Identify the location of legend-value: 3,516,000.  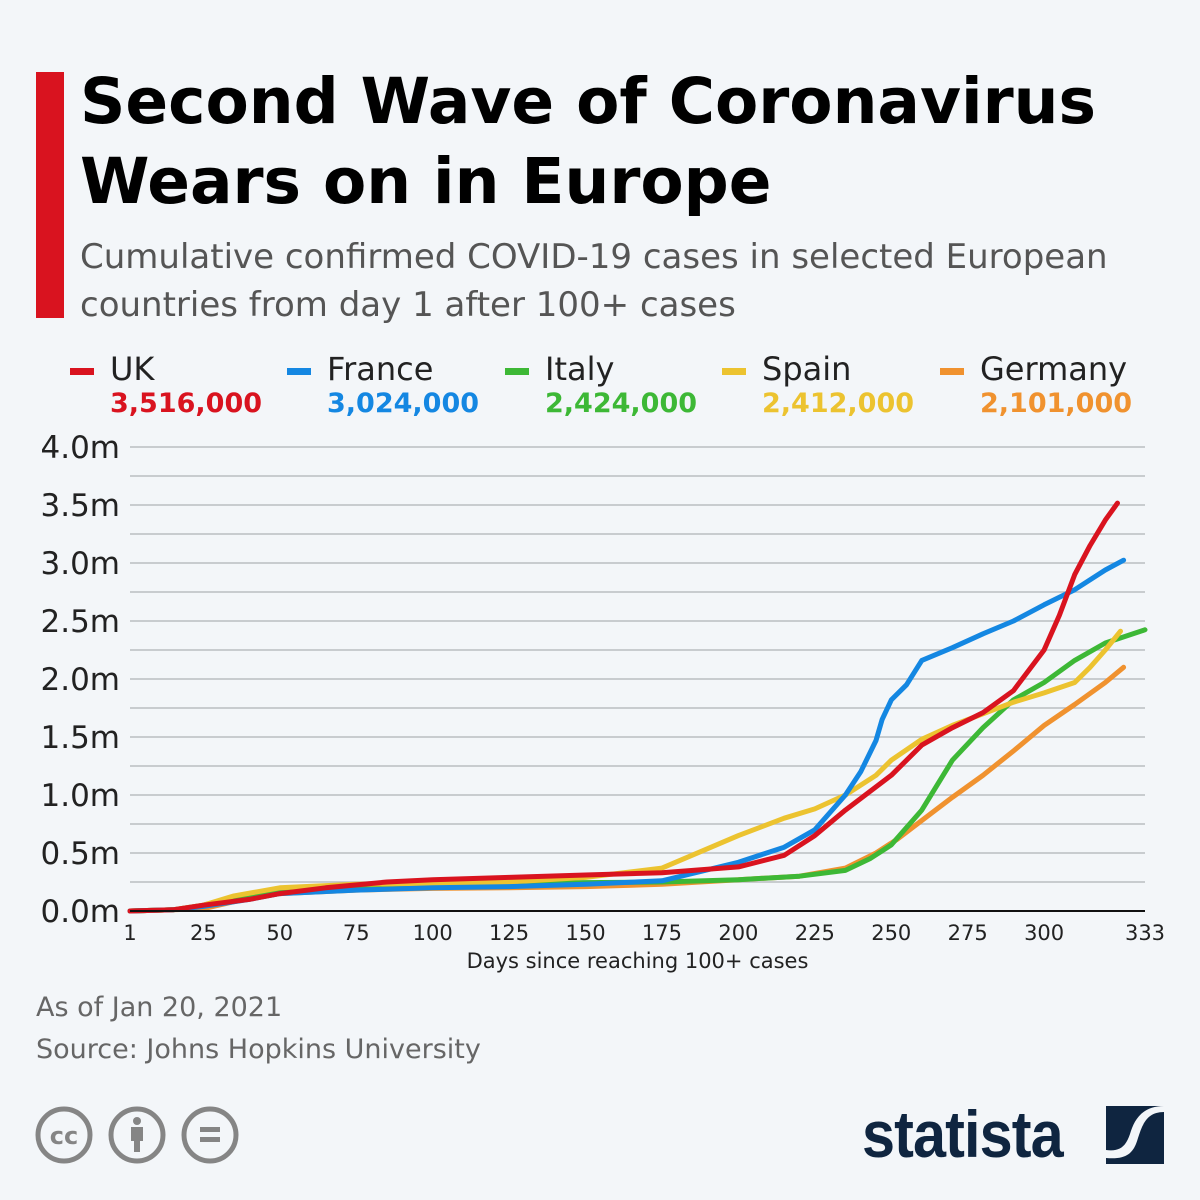
(186, 403).